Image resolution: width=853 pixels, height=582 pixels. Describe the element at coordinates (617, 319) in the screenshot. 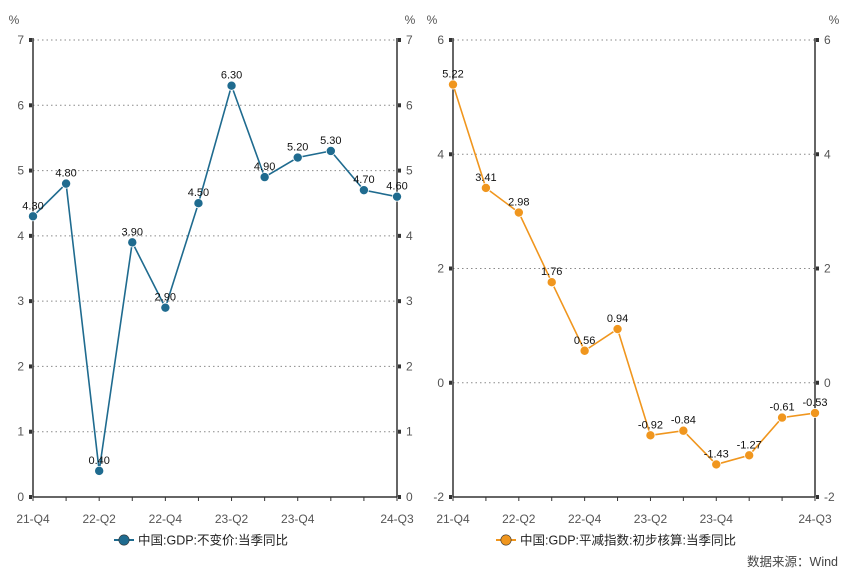

I see `data-label: 0.94` at that location.